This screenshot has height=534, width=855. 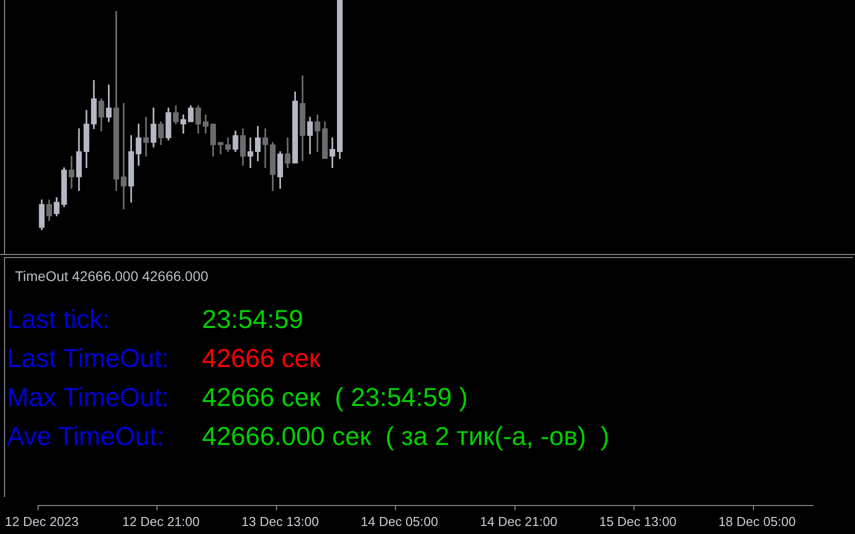 I want to click on text: Ave TimeOut:, so click(x=85, y=436).